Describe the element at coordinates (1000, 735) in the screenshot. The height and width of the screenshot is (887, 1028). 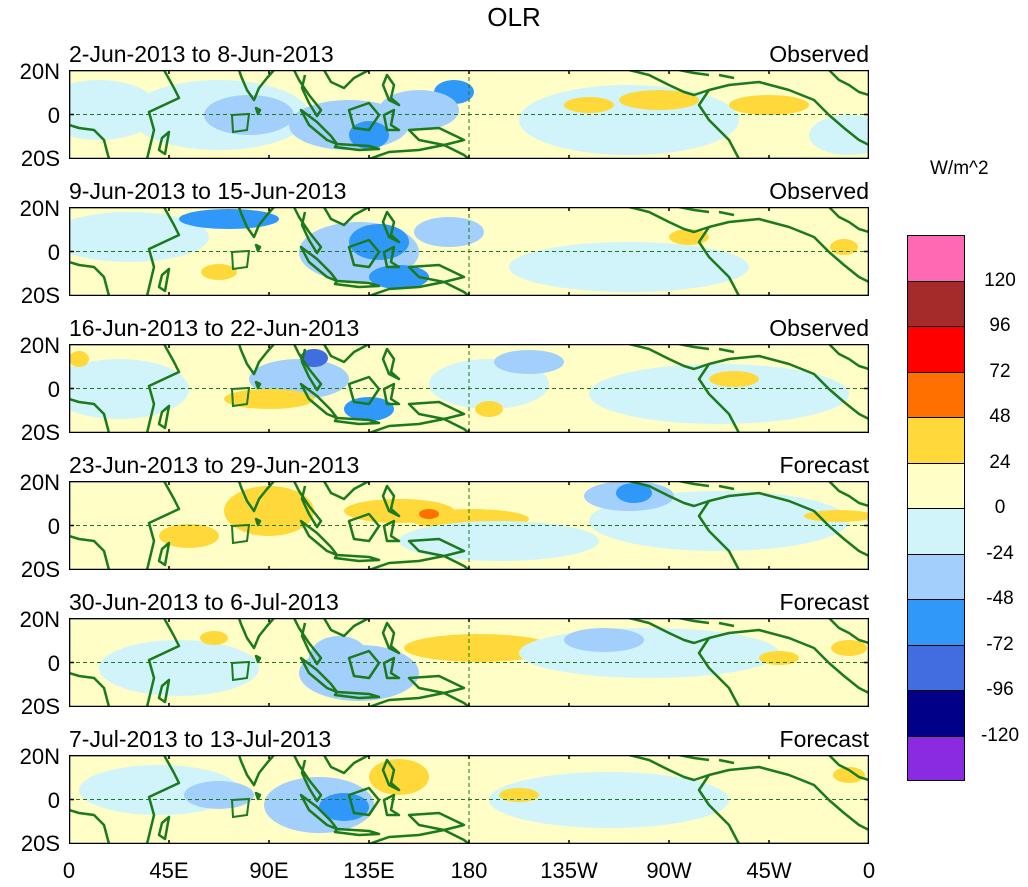
I see `colorbar-label: -120` at that location.